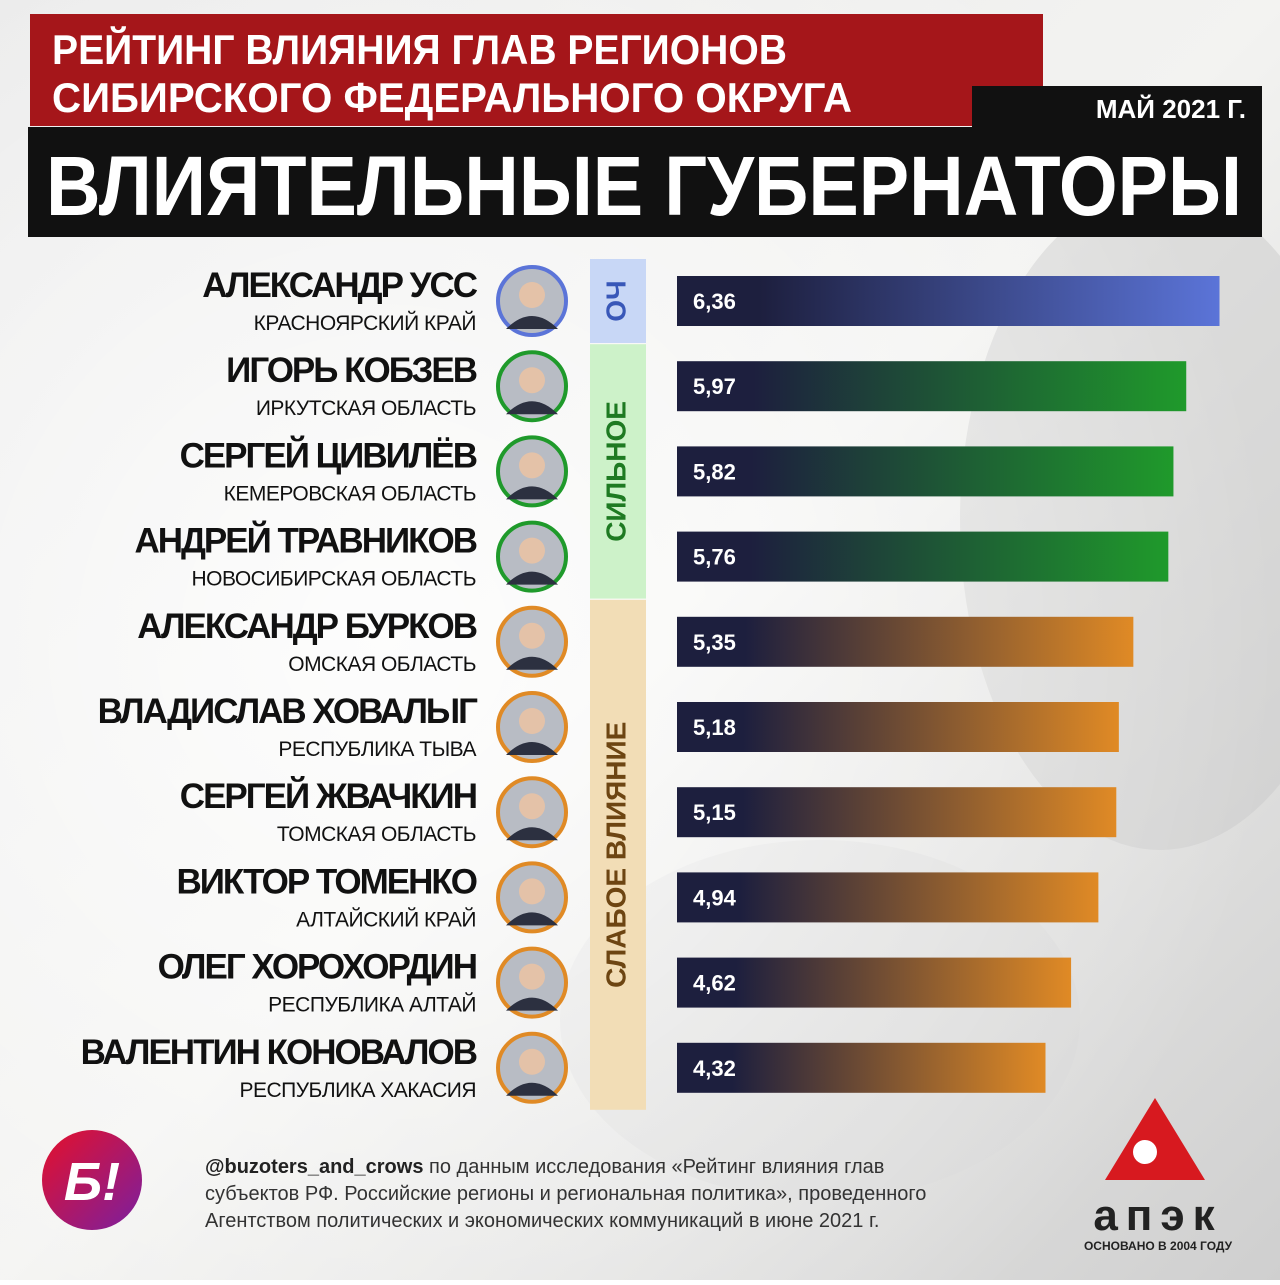  I want to click on logo-dot, so click(1145, 1152).